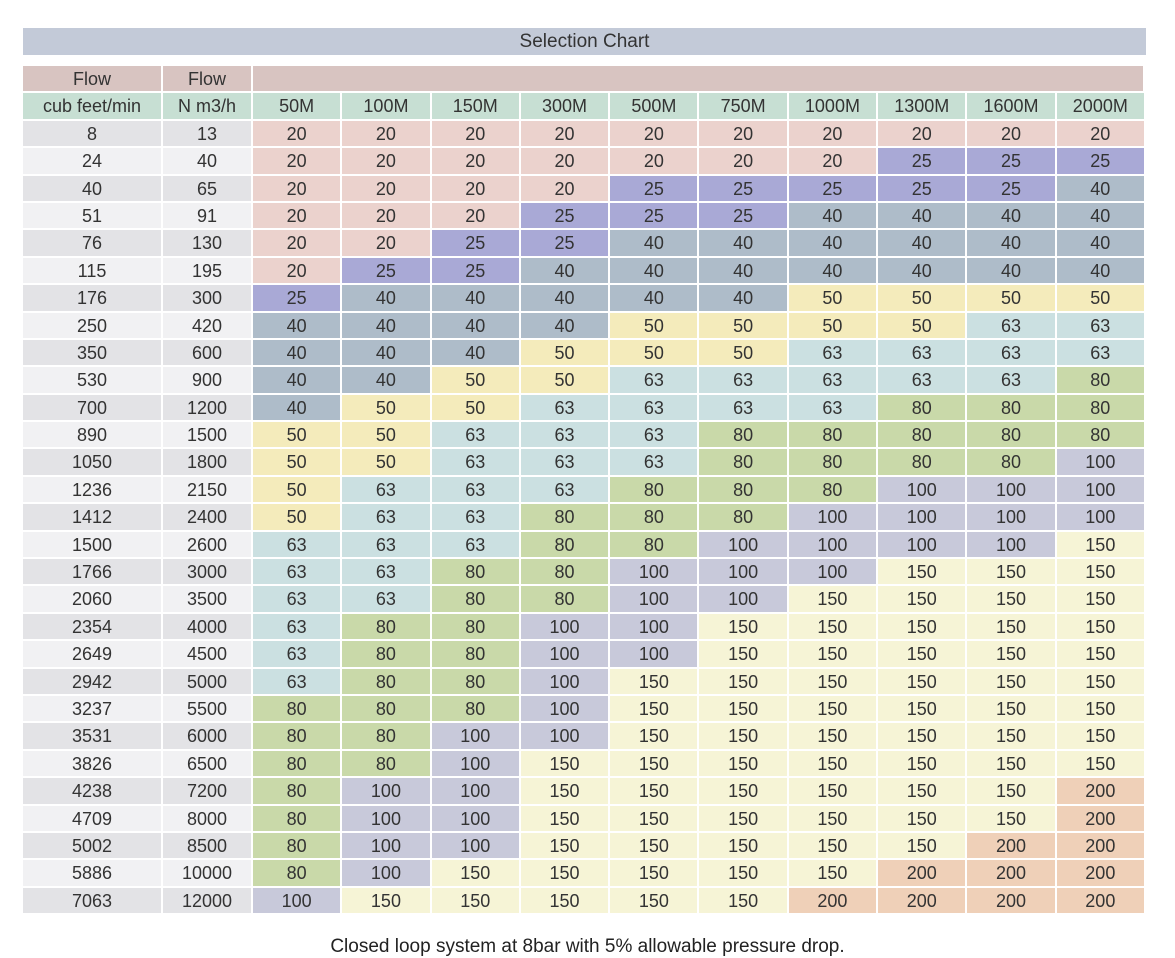 Image resolution: width=1175 pixels, height=958 pixels. I want to click on table-row: 2060 3500 63 63 80 80 100 100 150 150 150 150, so click(584, 600).